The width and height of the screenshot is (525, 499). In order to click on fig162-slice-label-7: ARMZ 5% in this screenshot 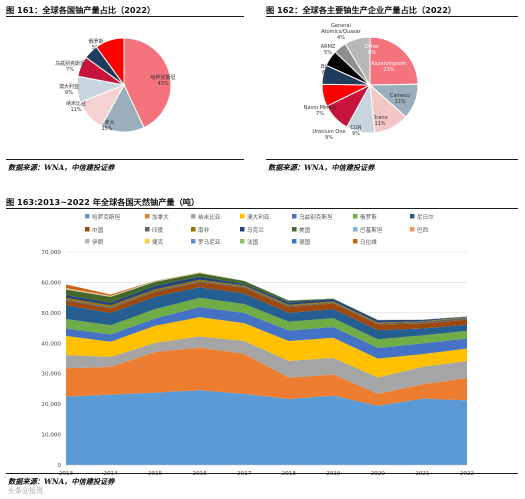, I will do `click(328, 50)`.